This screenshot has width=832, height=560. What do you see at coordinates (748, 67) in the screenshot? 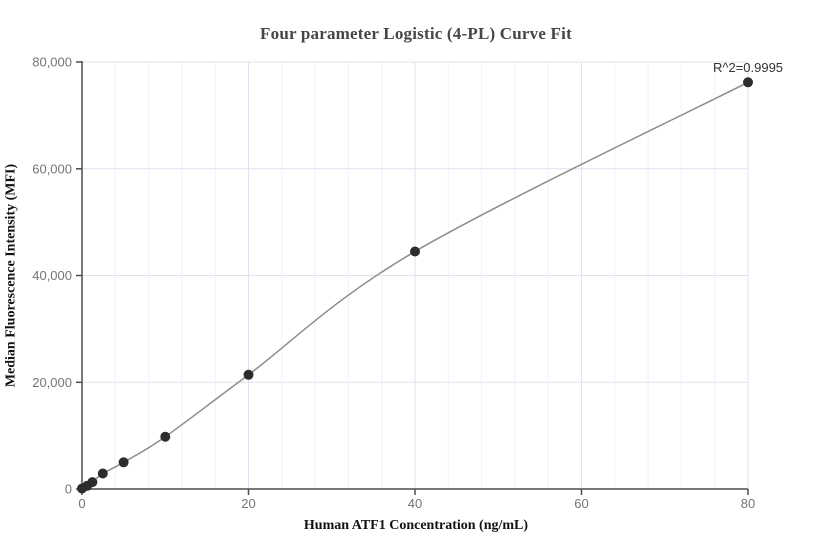
I see `r-squared-annotation: R^2=0.9995` at bounding box center [748, 67].